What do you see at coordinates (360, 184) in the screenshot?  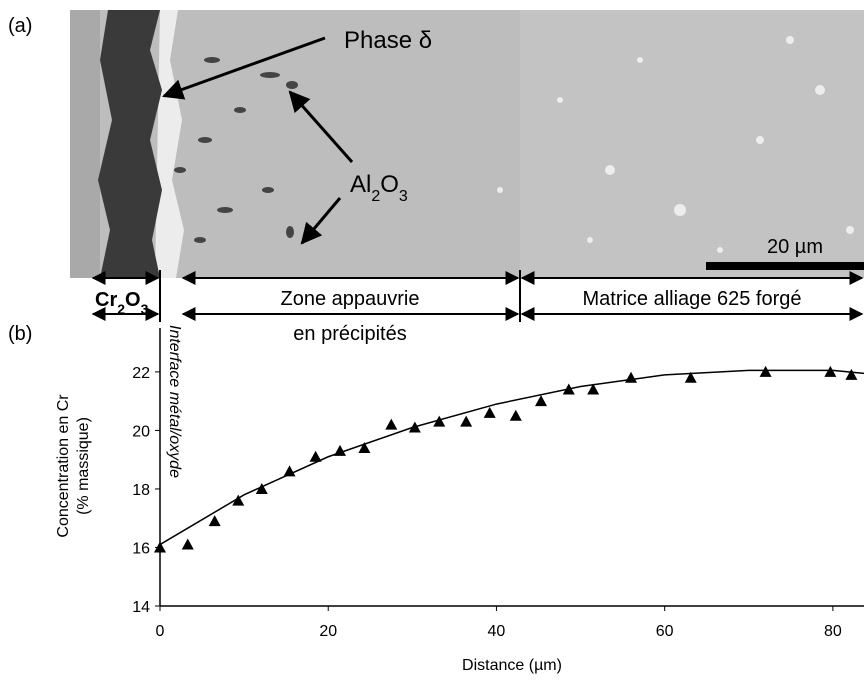 I see `text-part: Al` at bounding box center [360, 184].